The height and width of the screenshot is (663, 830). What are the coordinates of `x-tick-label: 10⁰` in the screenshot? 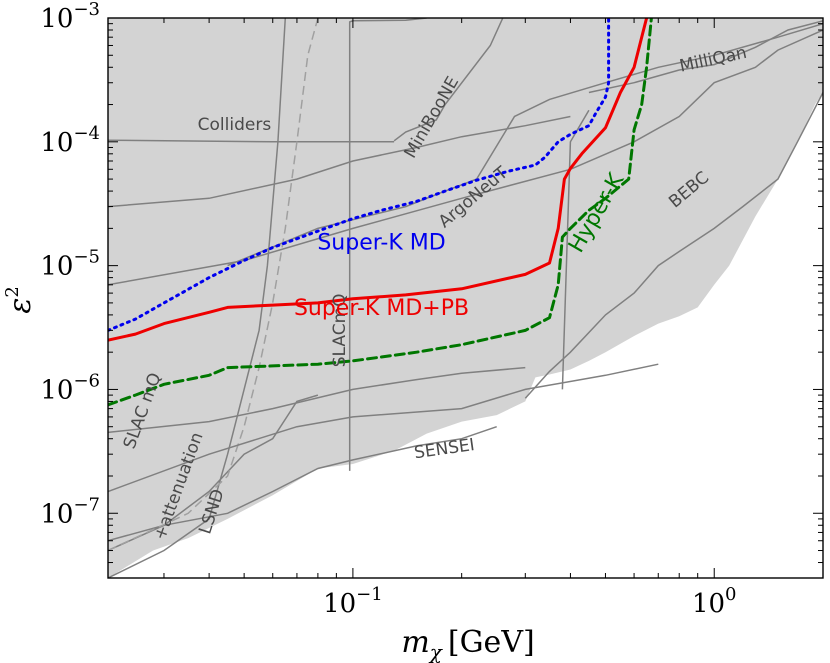 It's located at (714, 601).